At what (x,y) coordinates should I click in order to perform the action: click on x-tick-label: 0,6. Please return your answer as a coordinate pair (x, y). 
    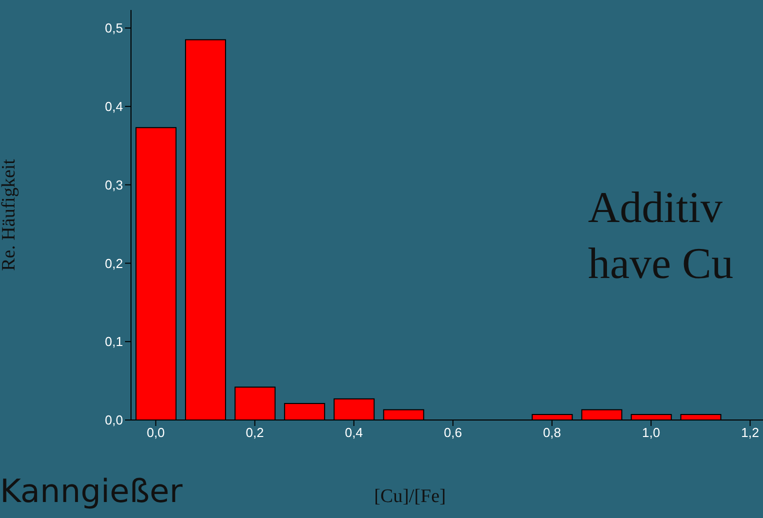
    Looking at the image, I should click on (453, 432).